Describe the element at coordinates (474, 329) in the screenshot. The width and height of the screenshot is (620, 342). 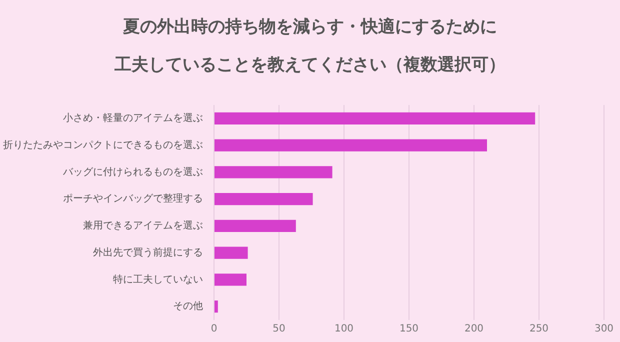
I see `x-tick-label: 200` at that location.